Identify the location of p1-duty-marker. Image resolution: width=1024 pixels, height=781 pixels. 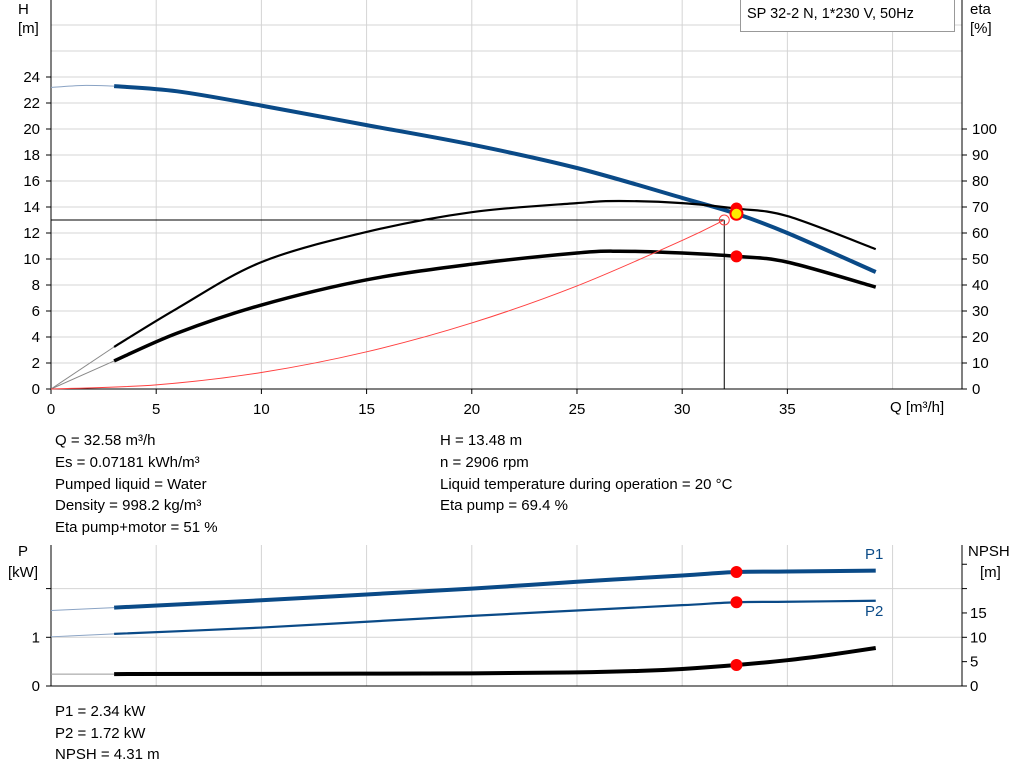
(736, 572).